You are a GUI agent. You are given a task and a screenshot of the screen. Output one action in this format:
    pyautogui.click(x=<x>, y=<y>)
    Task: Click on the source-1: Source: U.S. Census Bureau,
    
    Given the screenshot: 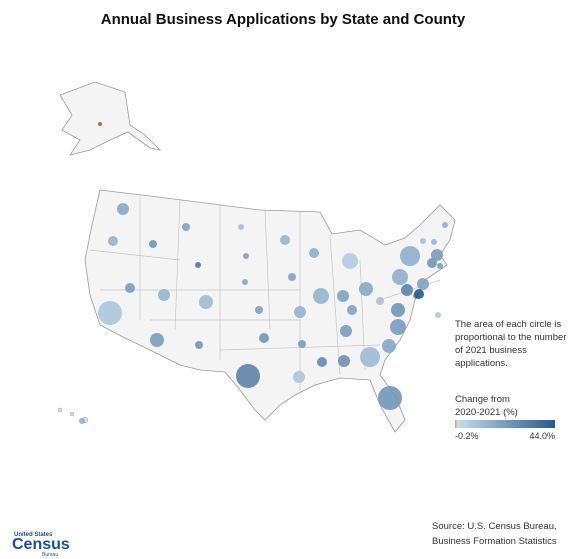 What is the action you would take?
    pyautogui.click(x=494, y=526)
    